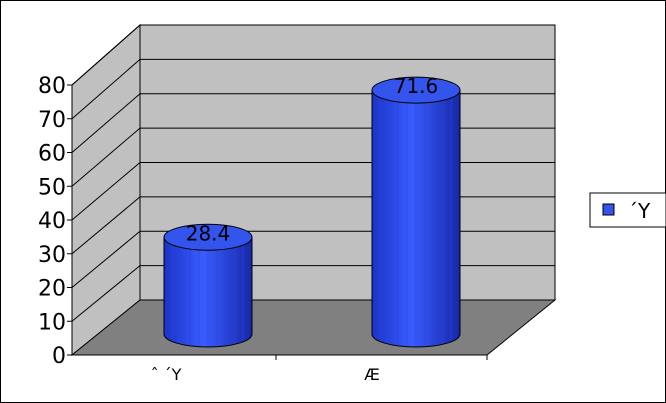 Image resolution: width=666 pixels, height=403 pixels. I want to click on side-wall, so click(106, 190).